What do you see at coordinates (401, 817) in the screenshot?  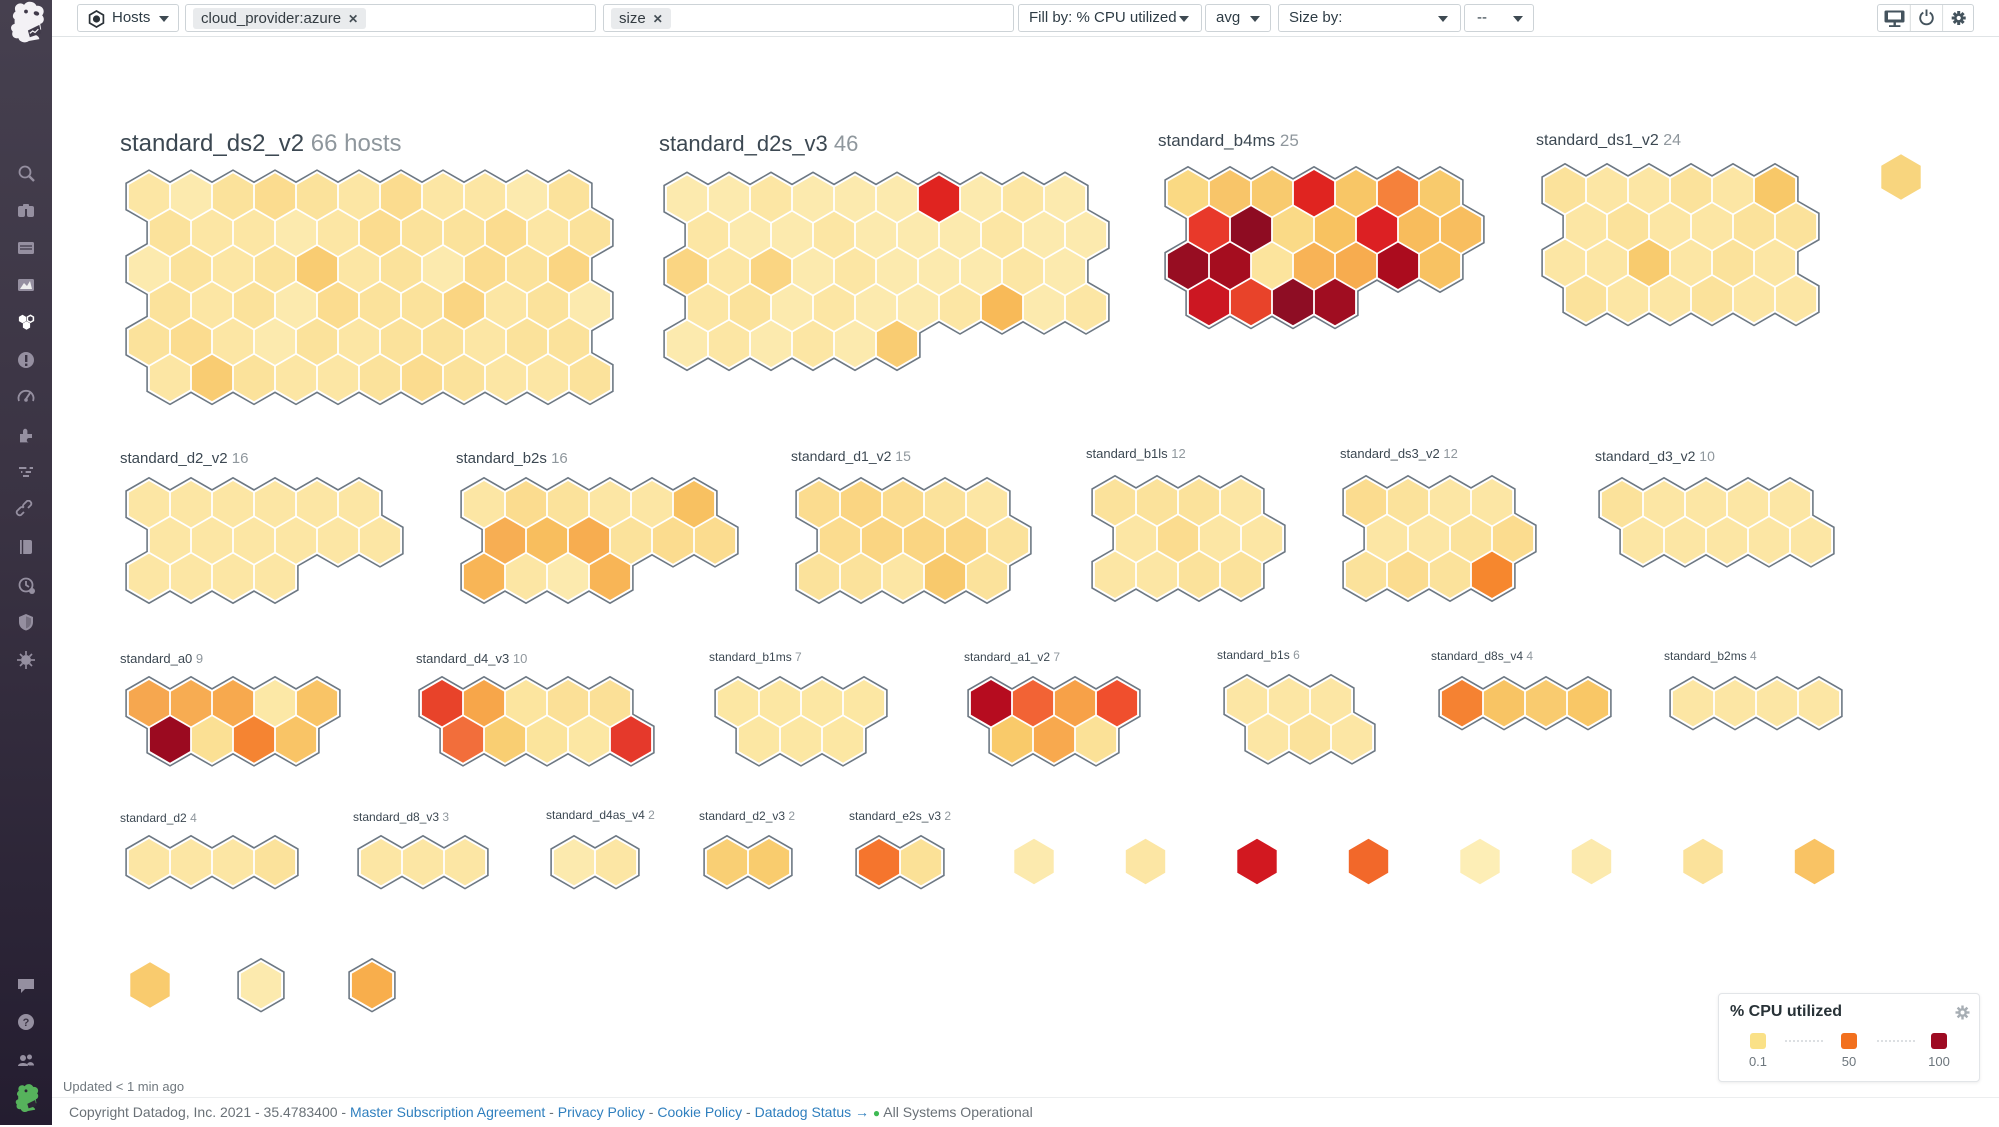 I see `svg-text: standard_d8_v3 3` at bounding box center [401, 817].